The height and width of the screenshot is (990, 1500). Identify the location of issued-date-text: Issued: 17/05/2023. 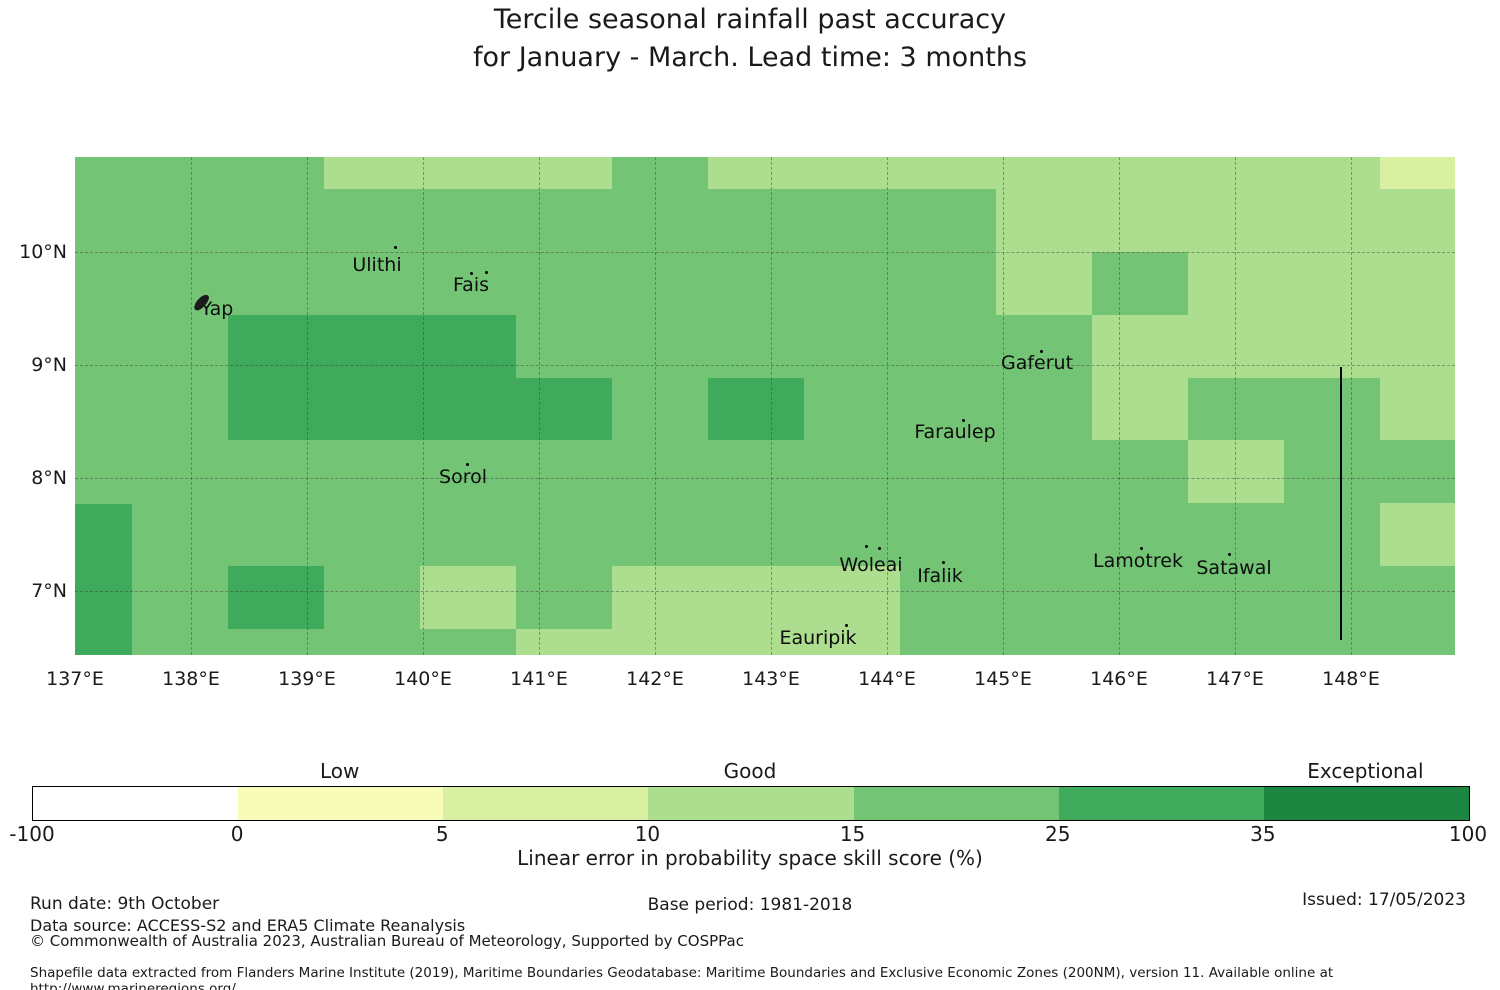
(1384, 900).